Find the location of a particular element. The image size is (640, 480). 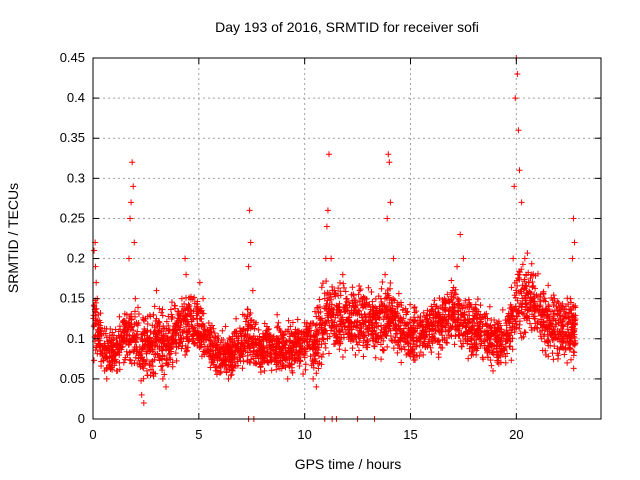

y-tick-label: 0.35 is located at coordinates (72, 137).